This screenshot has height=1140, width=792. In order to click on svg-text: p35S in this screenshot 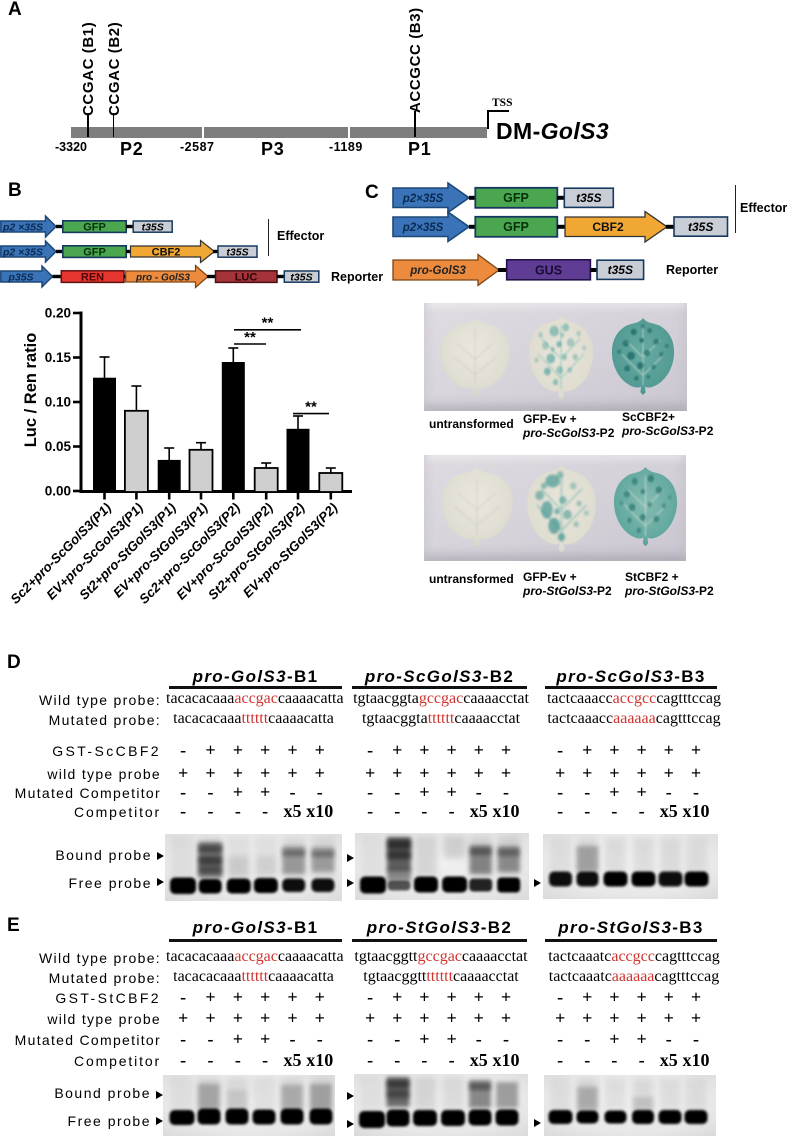, I will do `click(20, 277)`.